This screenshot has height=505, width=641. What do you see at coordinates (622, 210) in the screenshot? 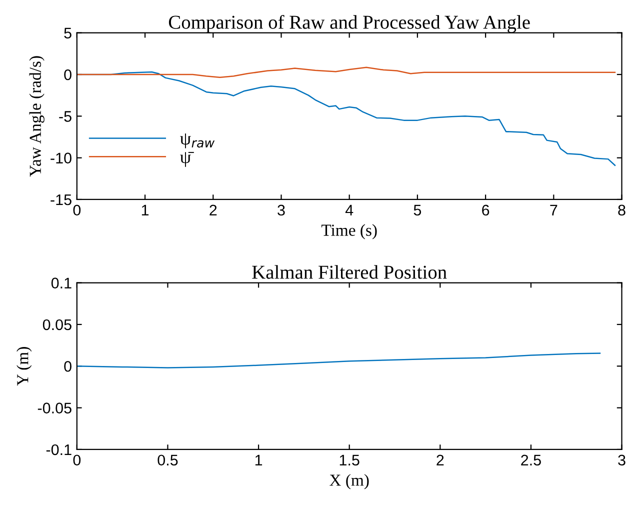
I see `x-tick-label: 8` at bounding box center [622, 210].